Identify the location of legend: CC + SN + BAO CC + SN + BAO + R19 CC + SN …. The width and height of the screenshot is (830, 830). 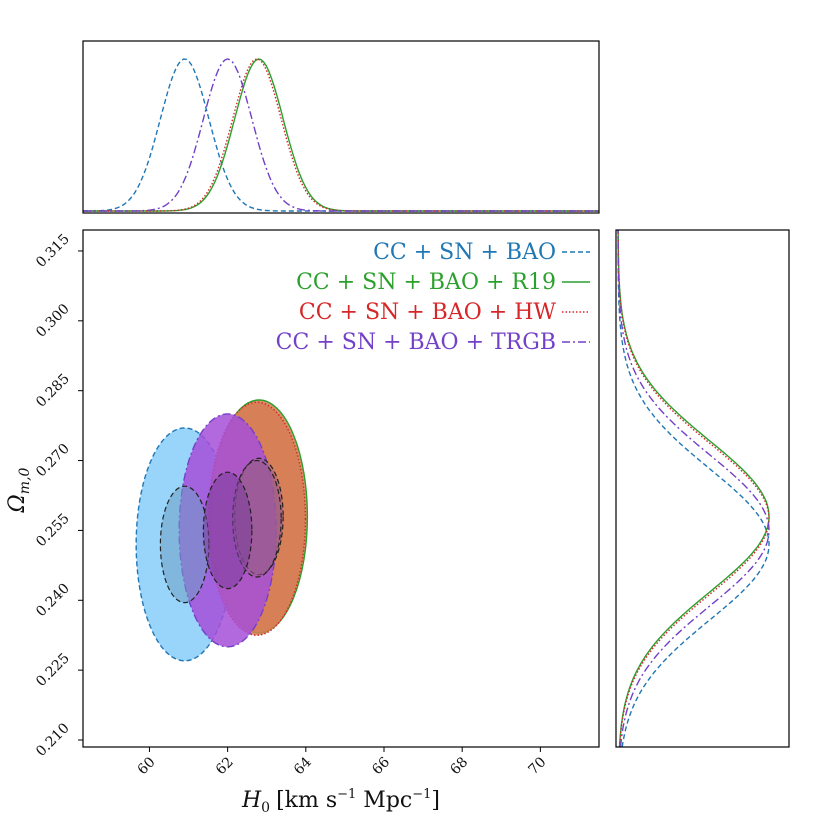
(433, 297).